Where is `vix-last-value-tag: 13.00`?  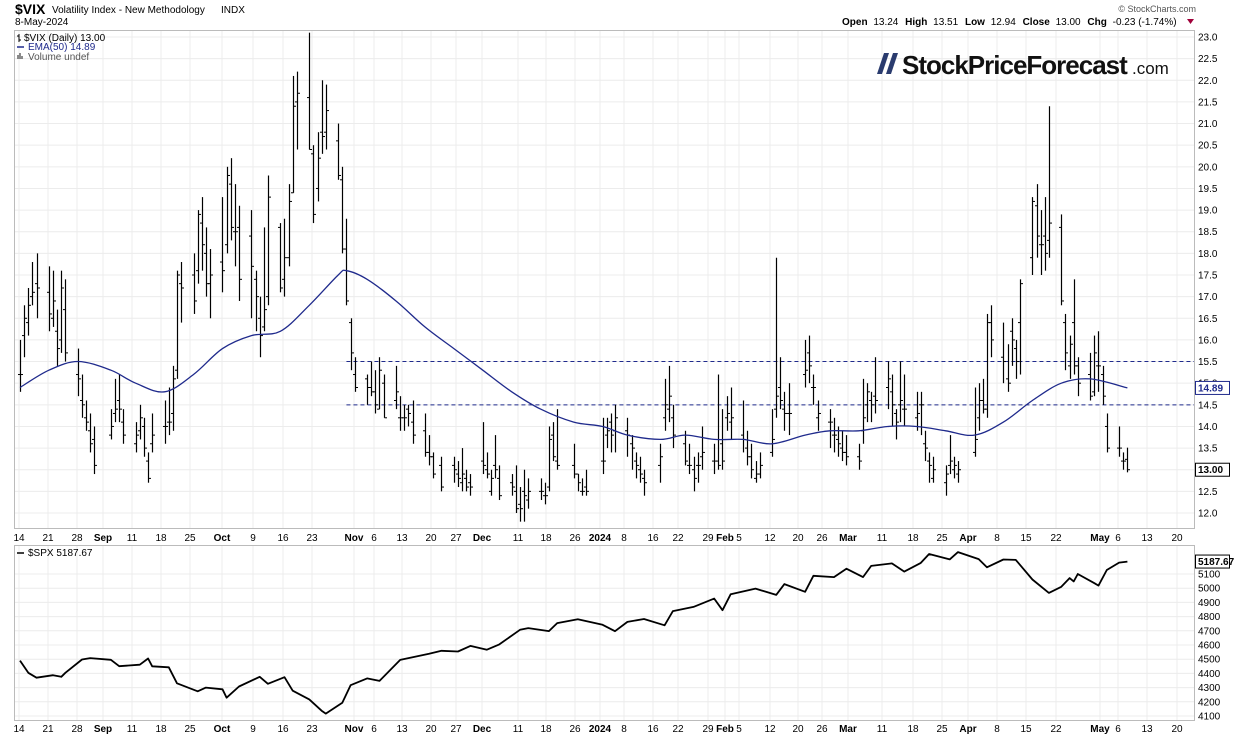 vix-last-value-tag: 13.00 is located at coordinates (1212, 469).